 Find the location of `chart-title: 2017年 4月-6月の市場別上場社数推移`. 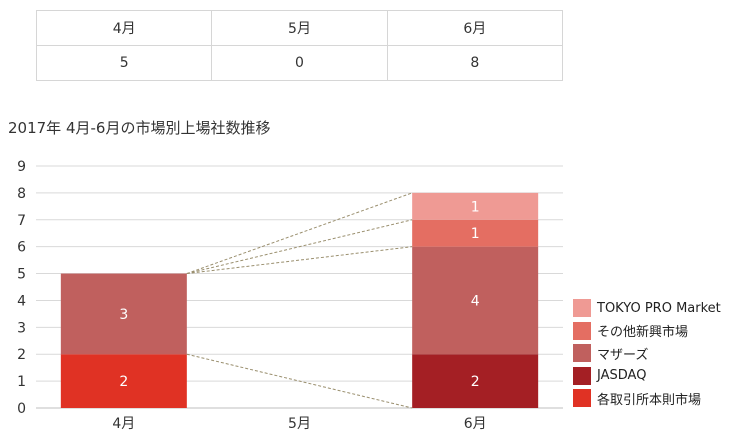

chart-title: 2017年 4月-6月の市場別上場社数推移 is located at coordinates (139, 128).